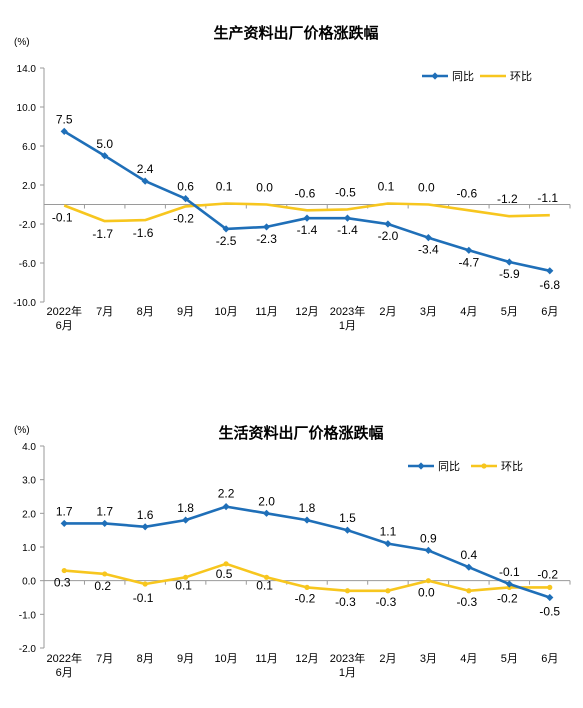  Describe the element at coordinates (347, 518) in the screenshot. I see `data-label-yoy: 1.5` at that location.